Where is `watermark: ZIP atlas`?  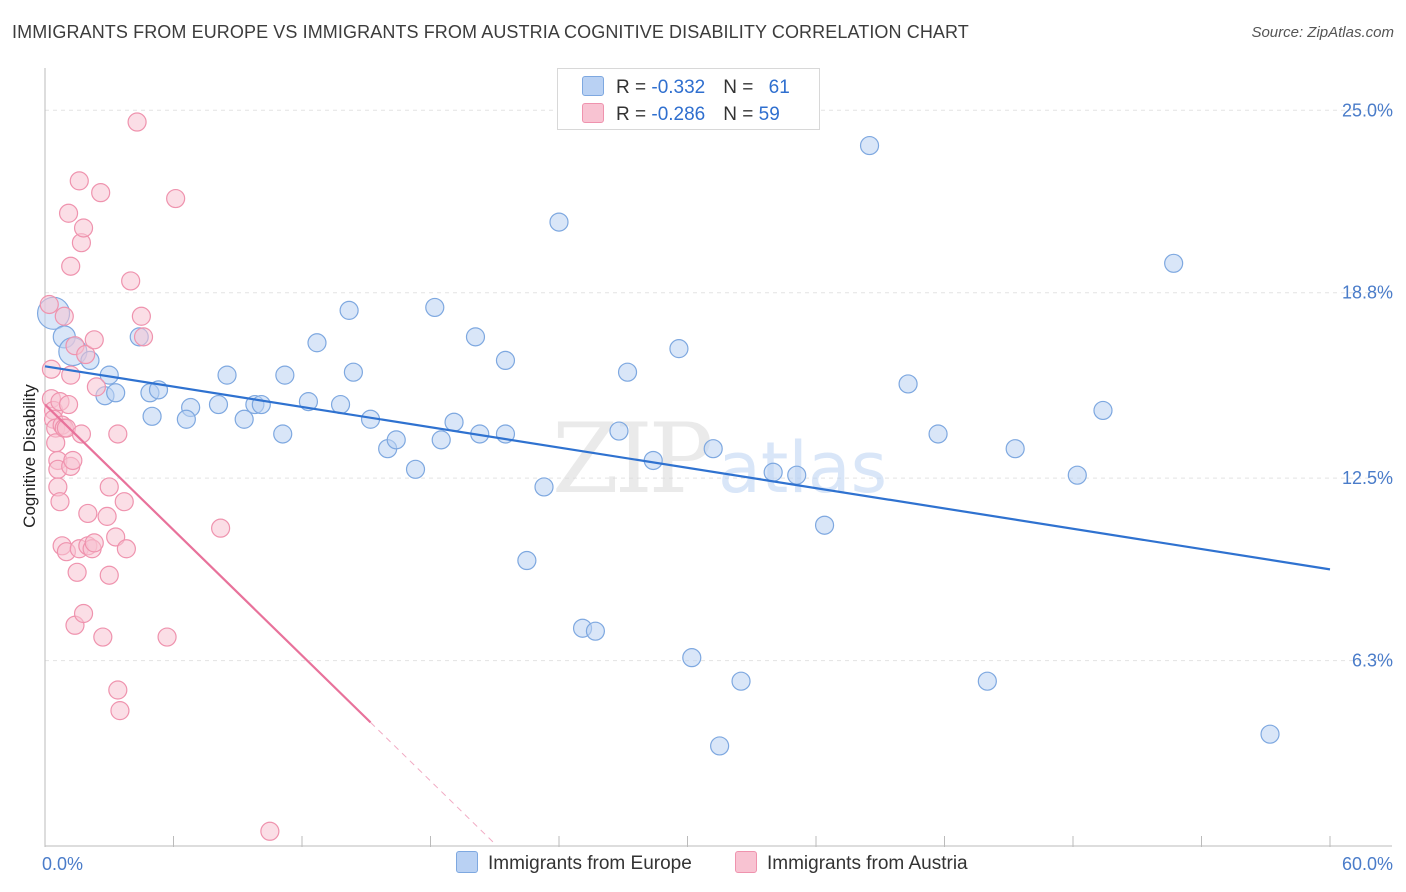
watermark: ZIP atlas is located at coordinates (719, 459).